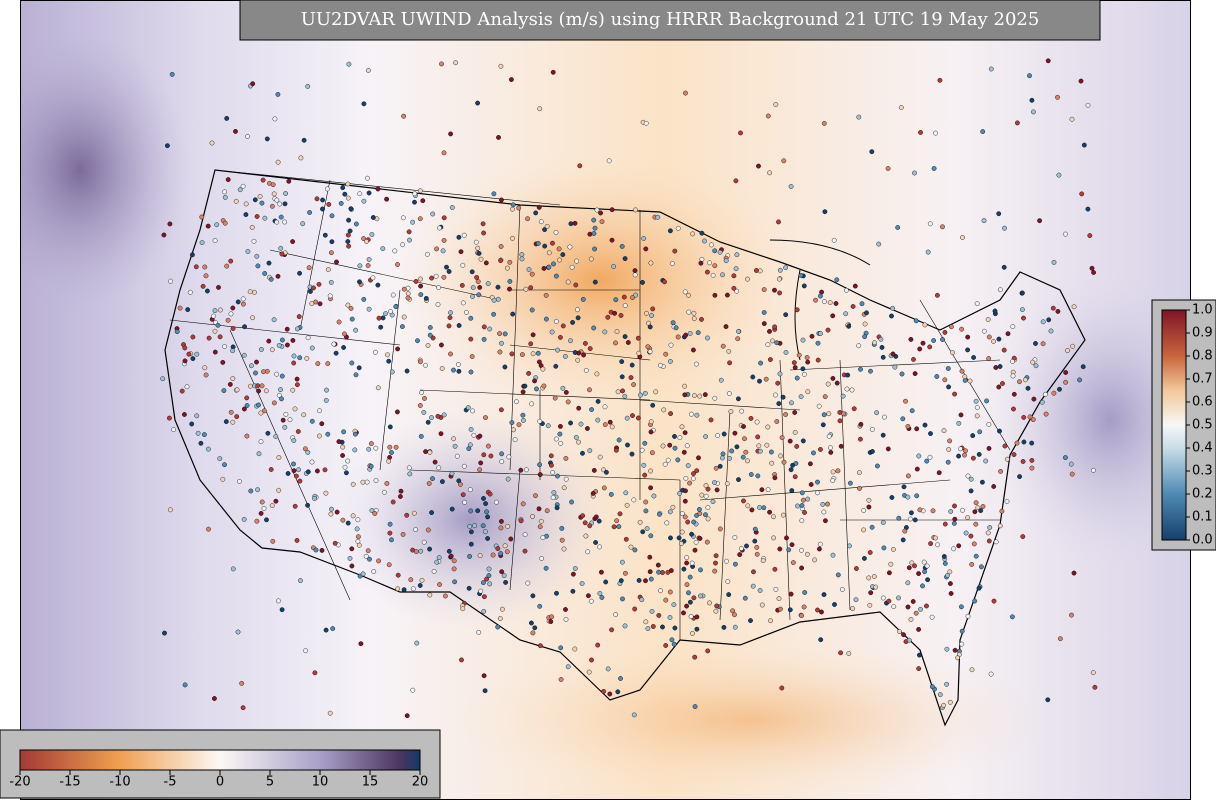 The width and height of the screenshot is (1216, 800). I want to click on tick-label: 1.0, so click(1202, 310).